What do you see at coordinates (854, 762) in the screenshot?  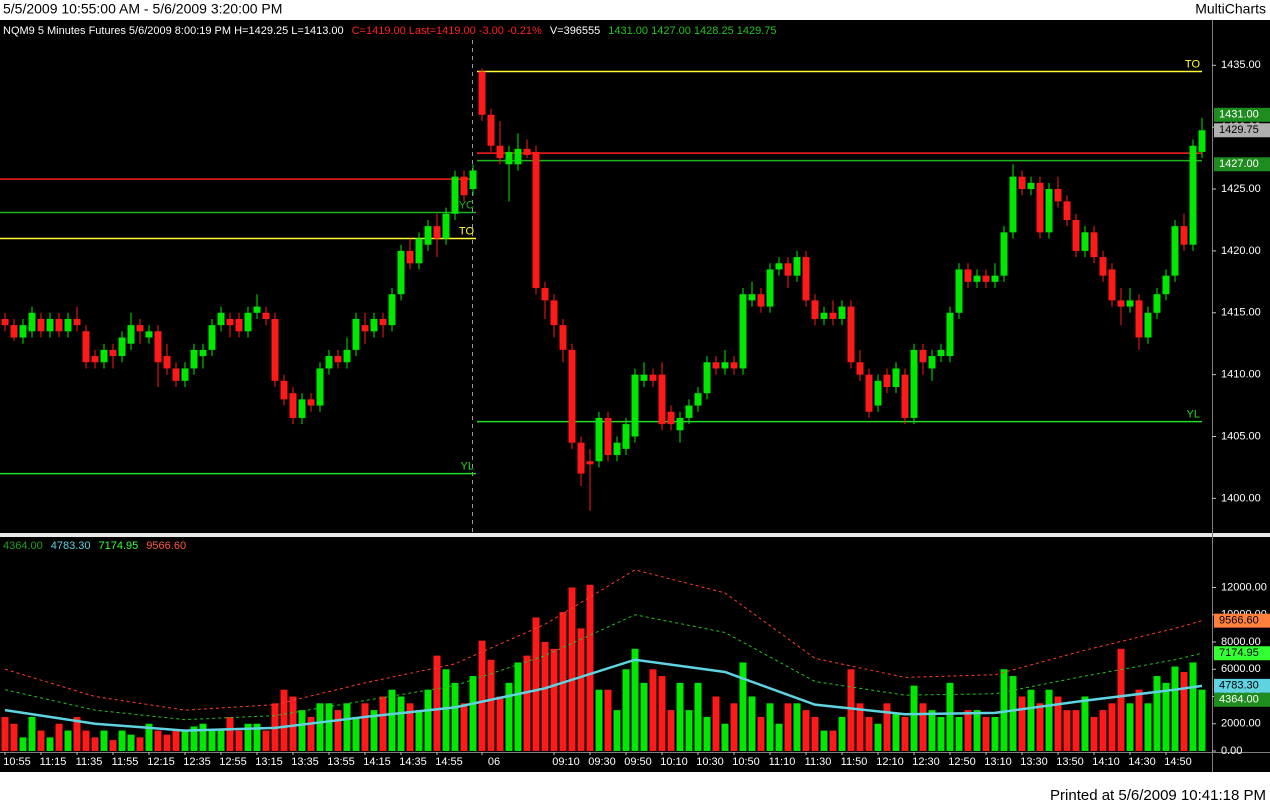 I see `x-tick-label: 11:50` at bounding box center [854, 762].